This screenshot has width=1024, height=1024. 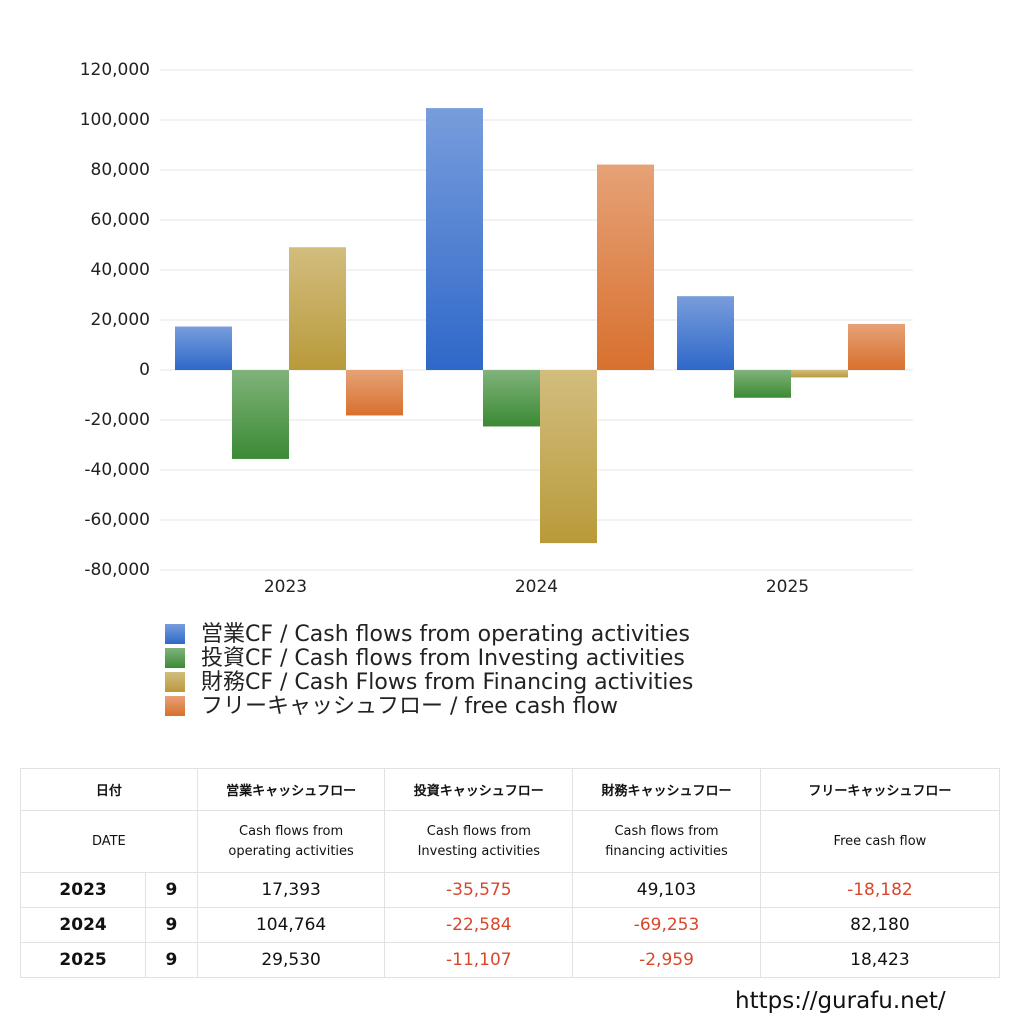 I want to click on table-row: 2024 9 104,764 -22,584 -69,253 82,180, so click(x=510, y=925).